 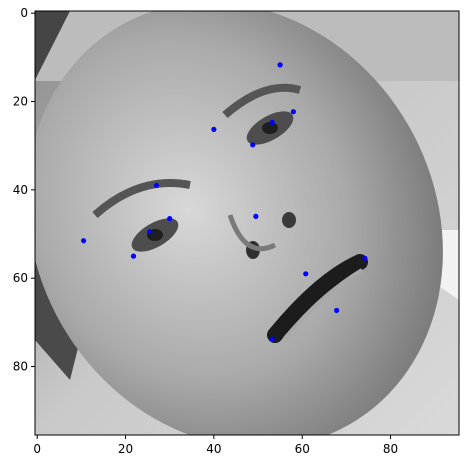 What do you see at coordinates (125, 449) in the screenshot?
I see `x-tick-label: 20` at bounding box center [125, 449].